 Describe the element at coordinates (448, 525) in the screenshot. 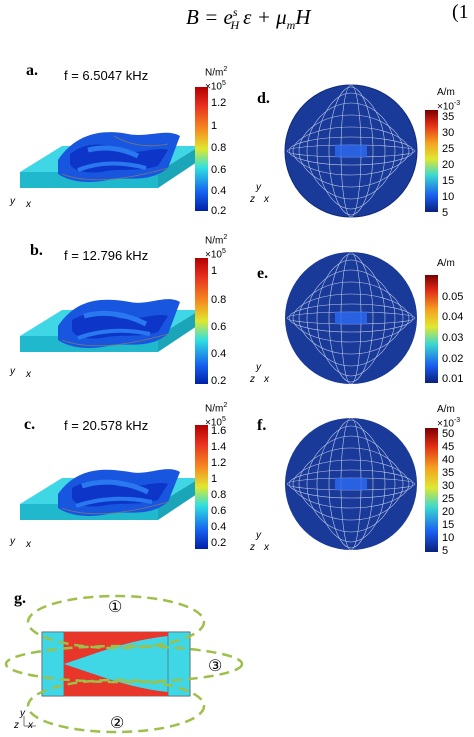

I see `tick-f: 15` at that location.